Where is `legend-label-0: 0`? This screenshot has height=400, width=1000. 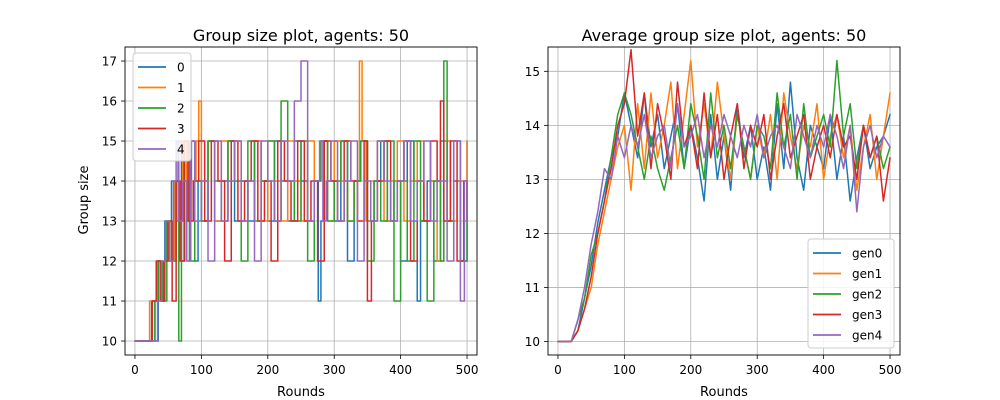
legend-label-0: 0 is located at coordinates (181, 68).